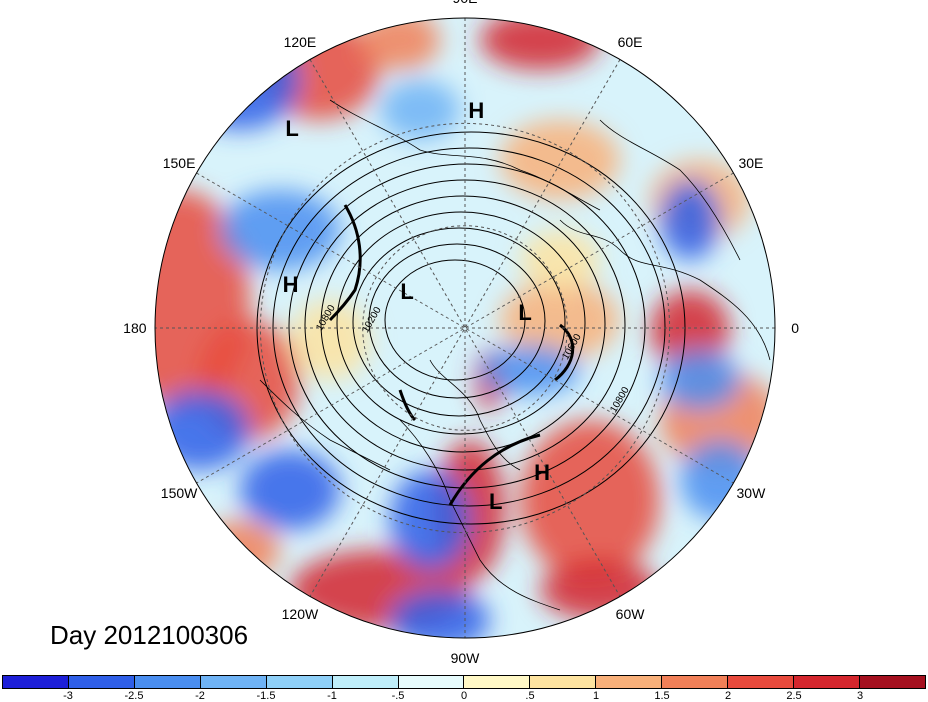 Image resolution: width=928 pixels, height=702 pixels. Describe the element at coordinates (860, 696) in the screenshot. I see `colorbar-tick-label: 3` at that location.